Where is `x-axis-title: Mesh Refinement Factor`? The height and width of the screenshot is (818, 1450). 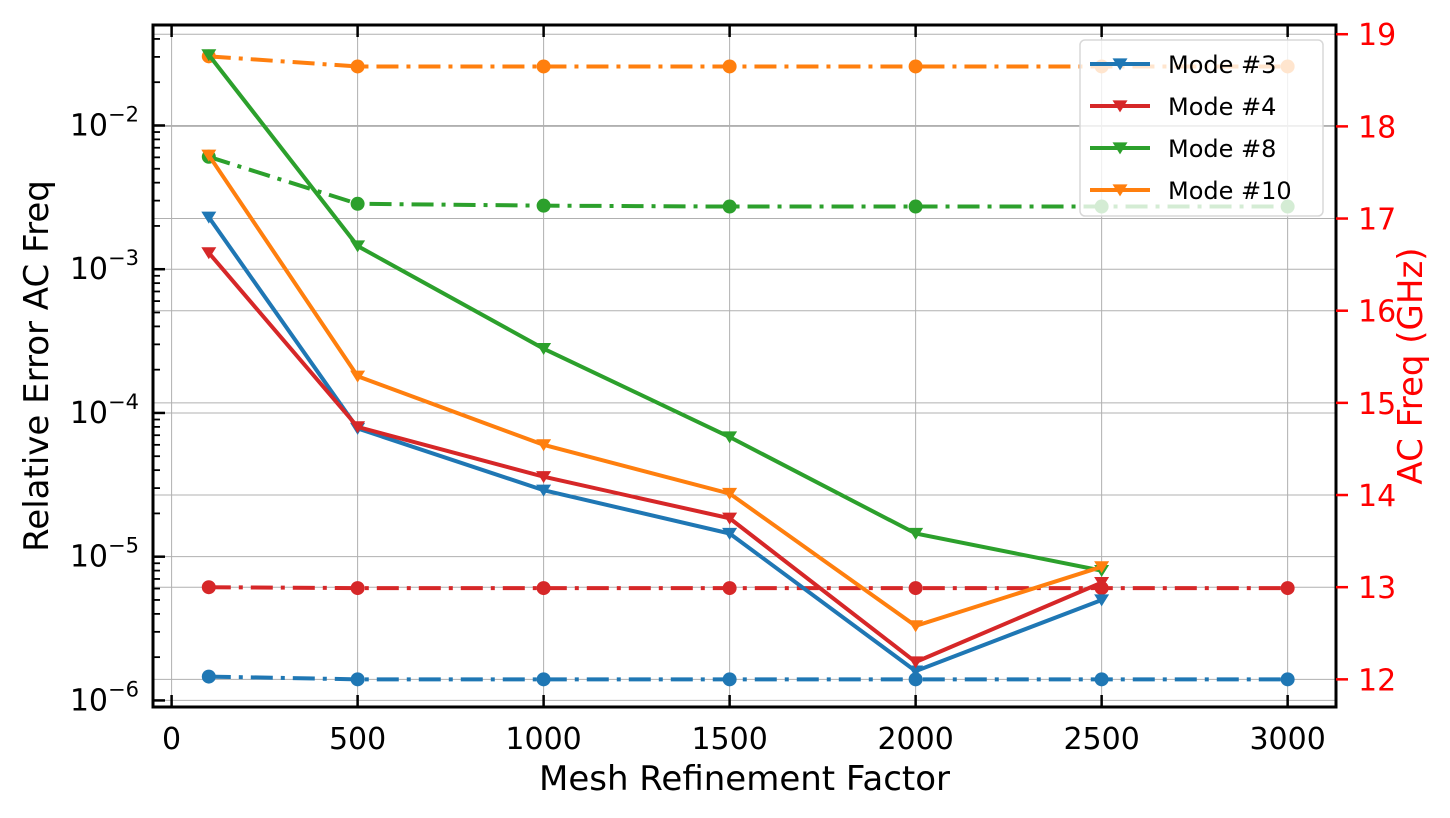 x-axis-title: Mesh Refinement Factor is located at coordinates (744, 779).